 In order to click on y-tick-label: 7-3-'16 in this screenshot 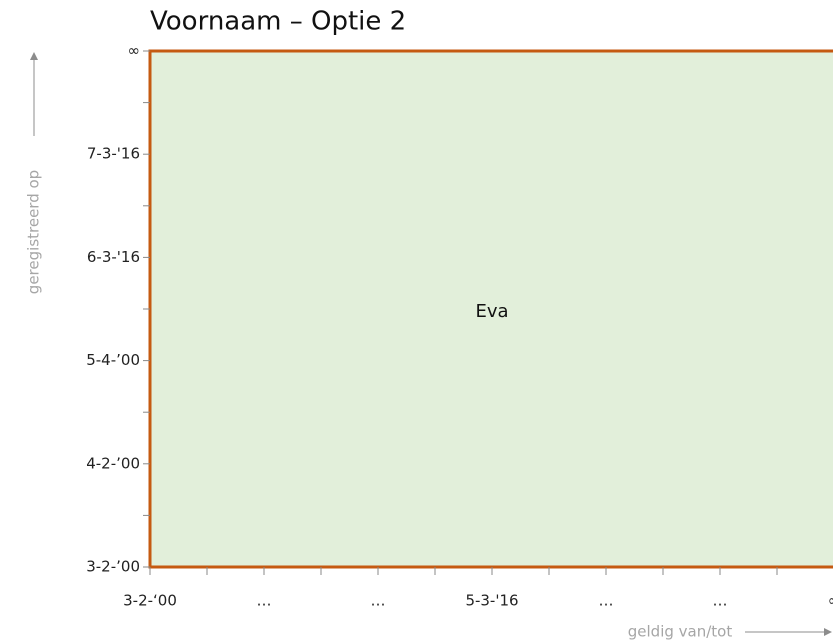, I will do `click(113, 154)`.